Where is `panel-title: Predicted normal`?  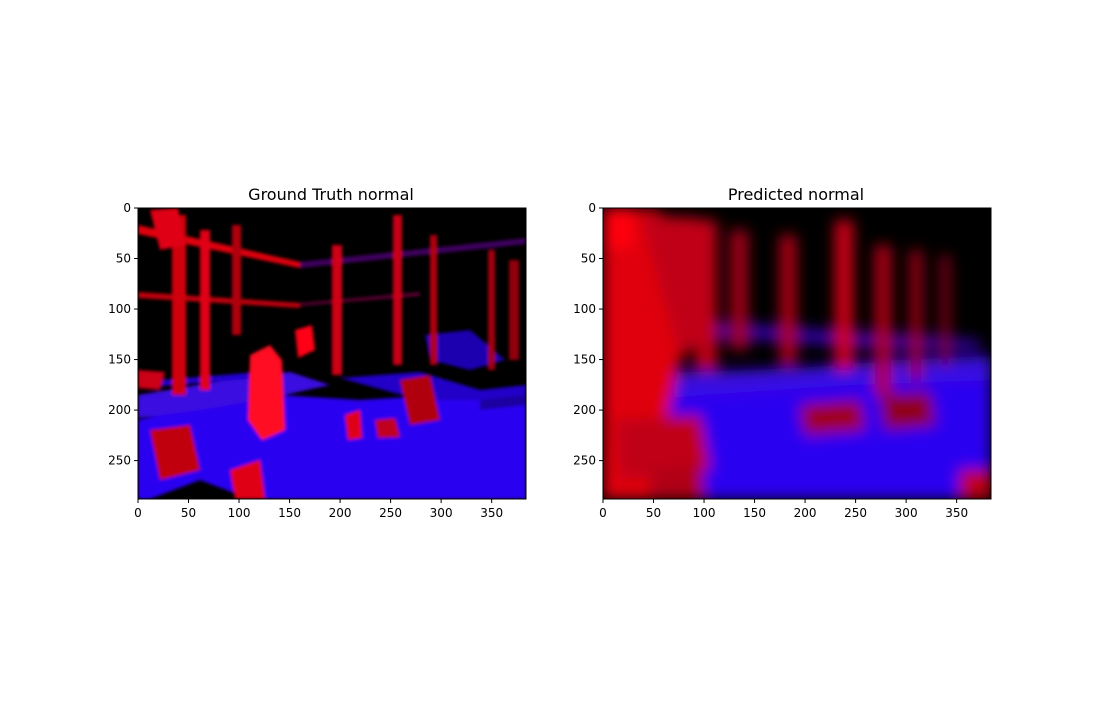 panel-title: Predicted normal is located at coordinates (796, 194).